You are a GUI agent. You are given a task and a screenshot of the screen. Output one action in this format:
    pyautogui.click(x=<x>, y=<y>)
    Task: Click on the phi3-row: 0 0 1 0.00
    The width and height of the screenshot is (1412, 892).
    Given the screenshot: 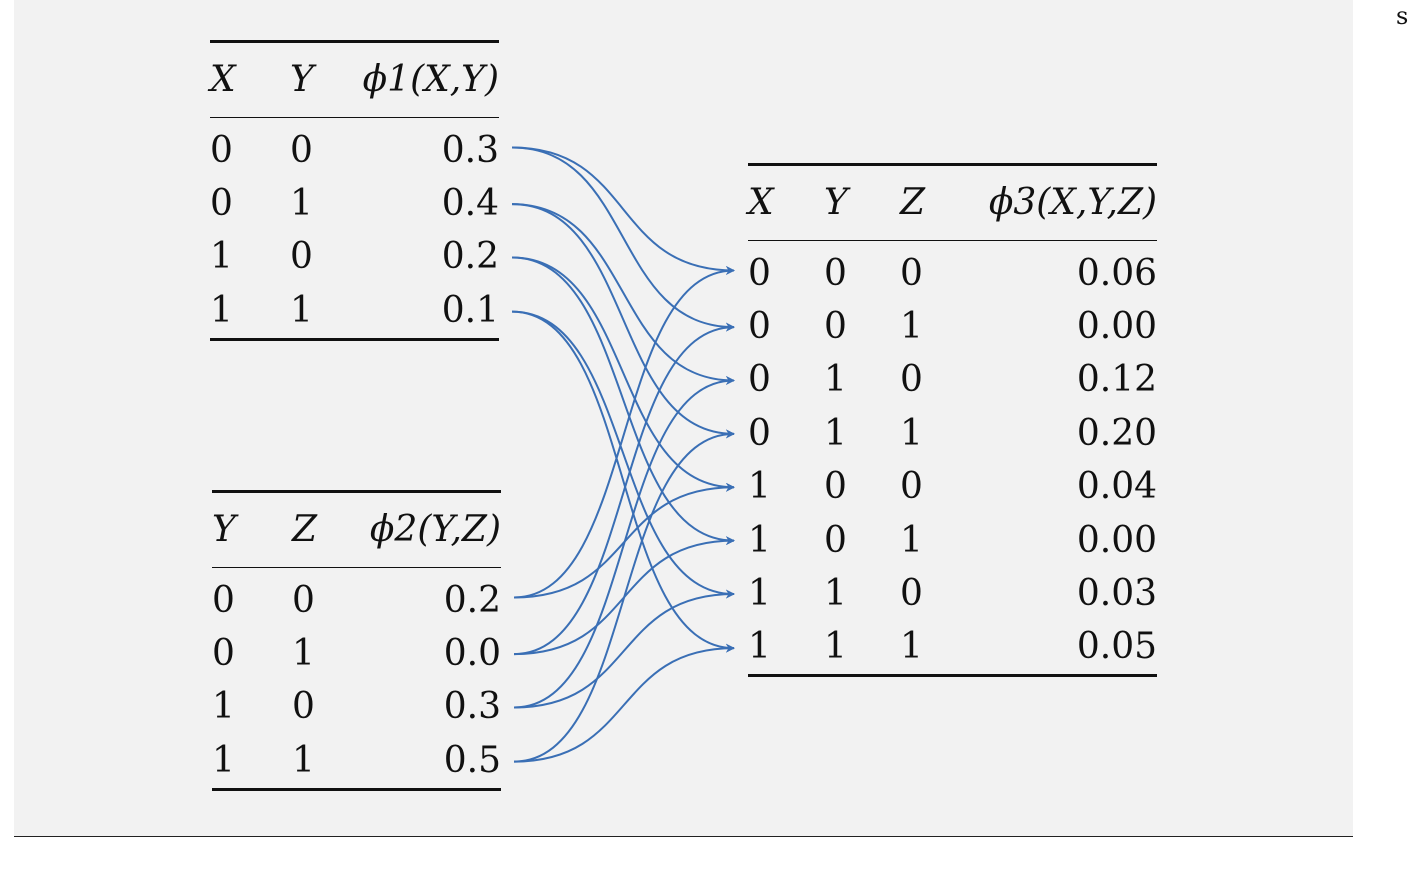 What is the action you would take?
    pyautogui.click(x=952, y=326)
    